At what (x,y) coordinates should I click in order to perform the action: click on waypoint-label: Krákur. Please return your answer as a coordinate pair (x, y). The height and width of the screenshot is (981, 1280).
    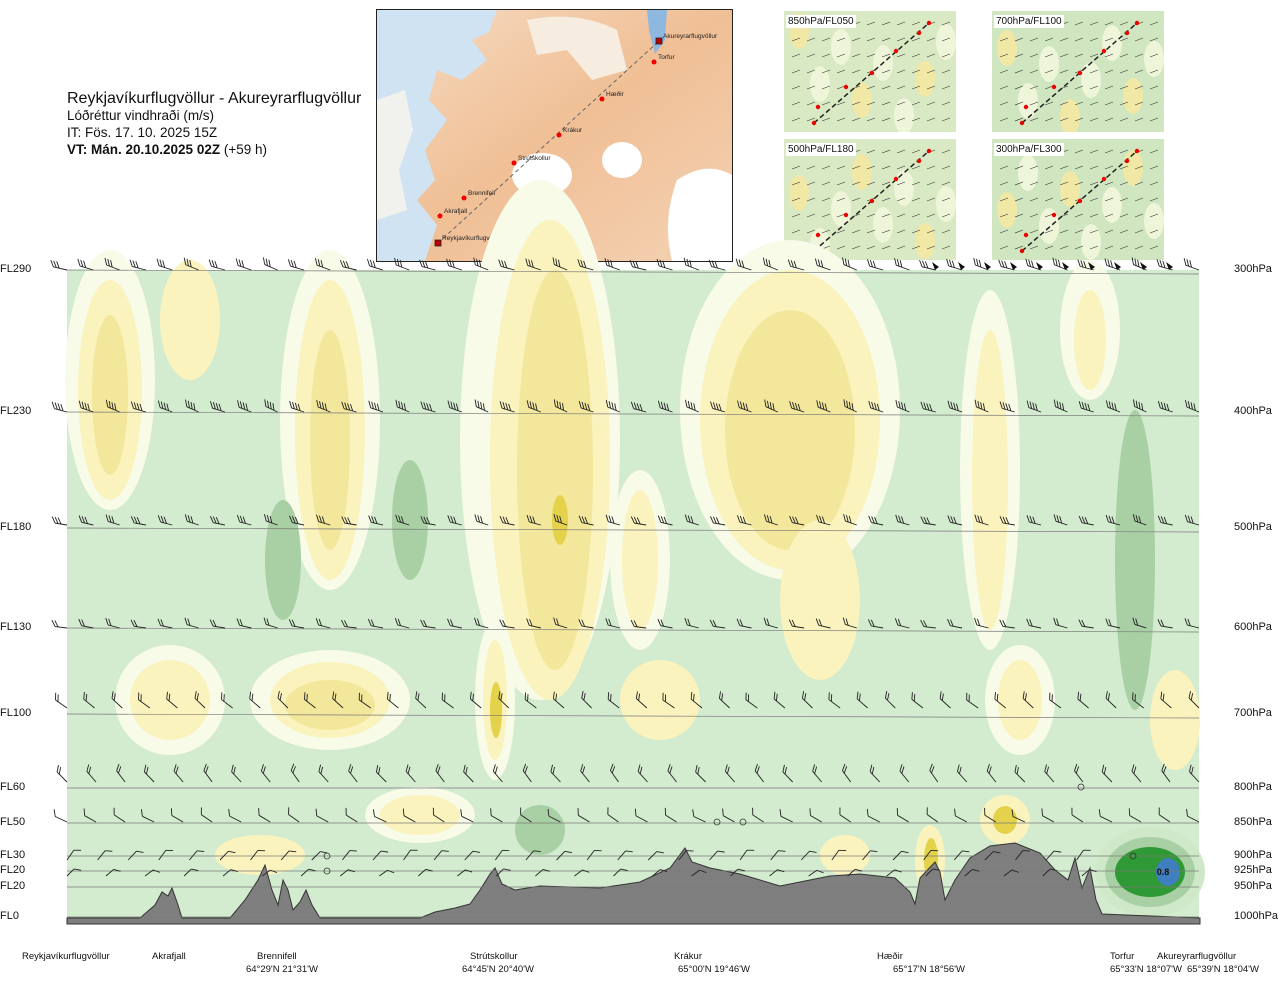
    Looking at the image, I should click on (573, 130).